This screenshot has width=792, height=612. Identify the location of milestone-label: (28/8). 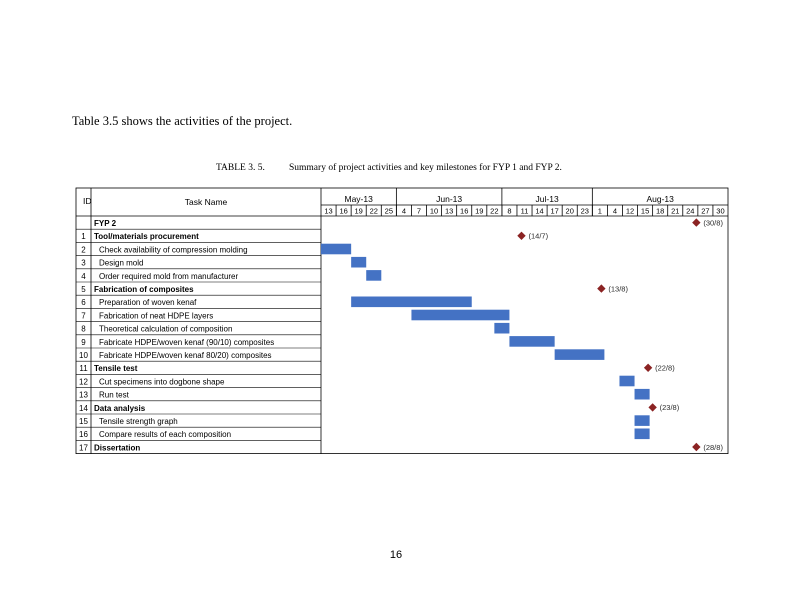
(713, 447).